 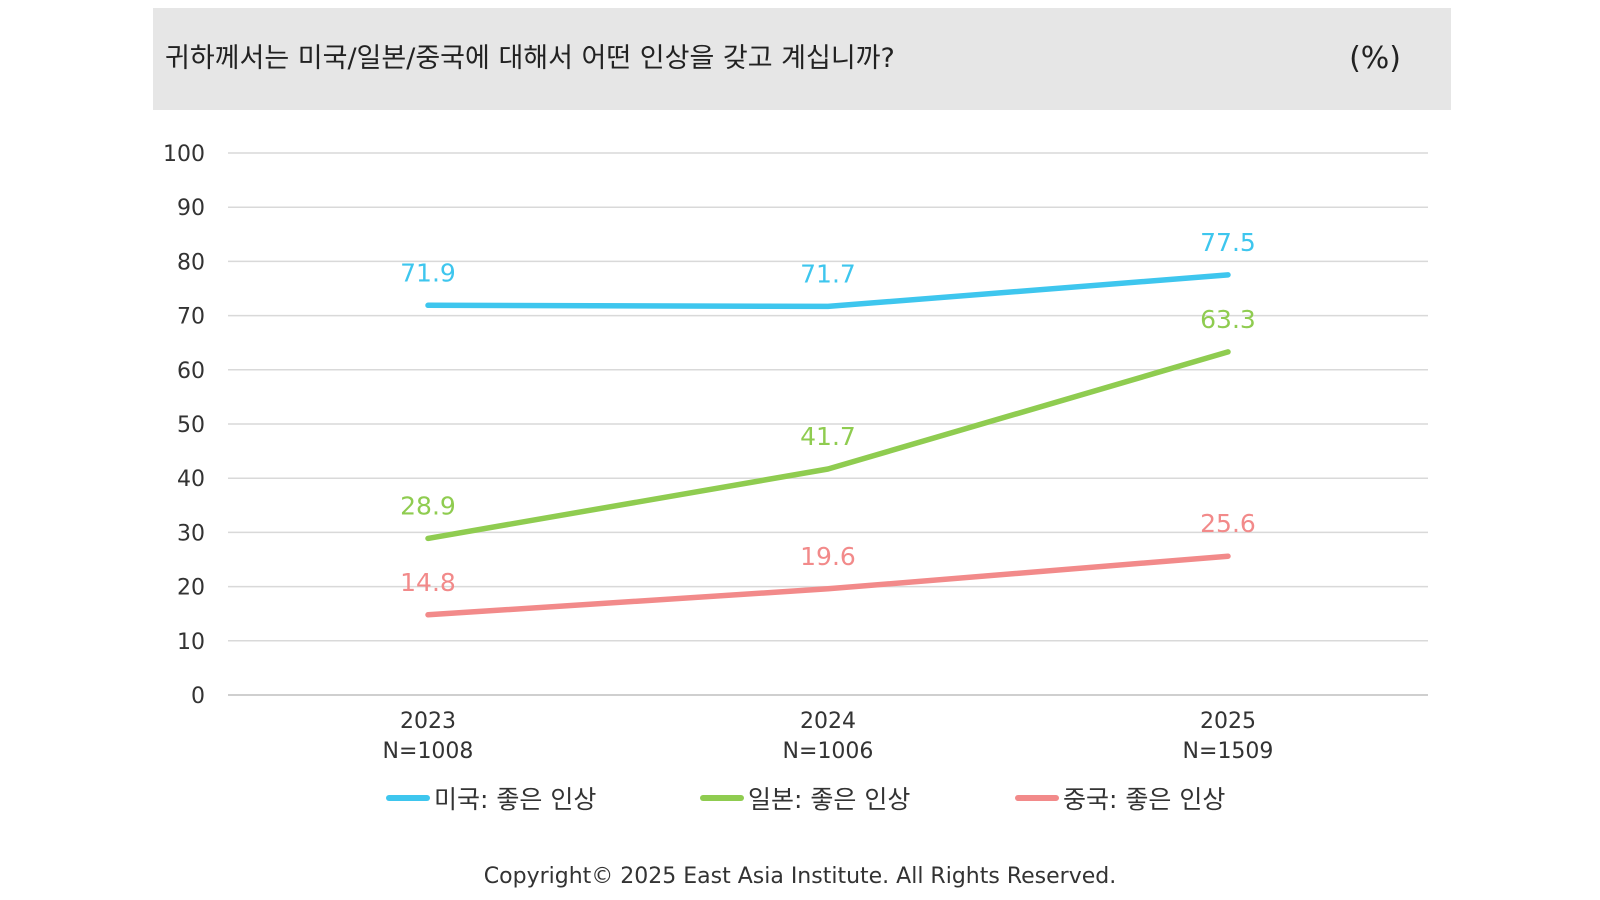 I want to click on y-tick-label-40: 40, so click(x=191, y=479).